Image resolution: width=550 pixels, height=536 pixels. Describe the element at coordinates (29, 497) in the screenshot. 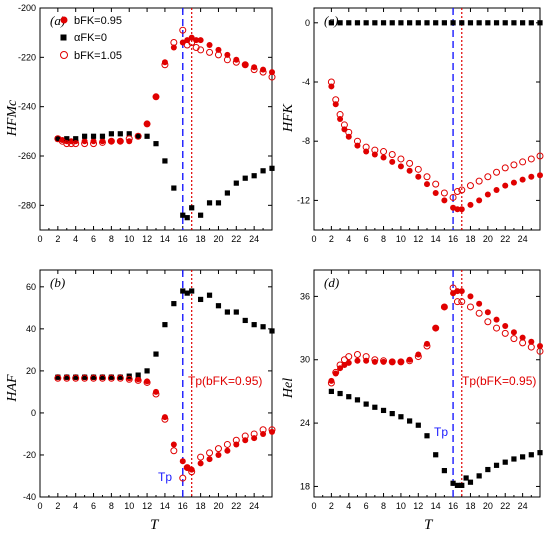

I see `y-tick-label: -40` at that location.